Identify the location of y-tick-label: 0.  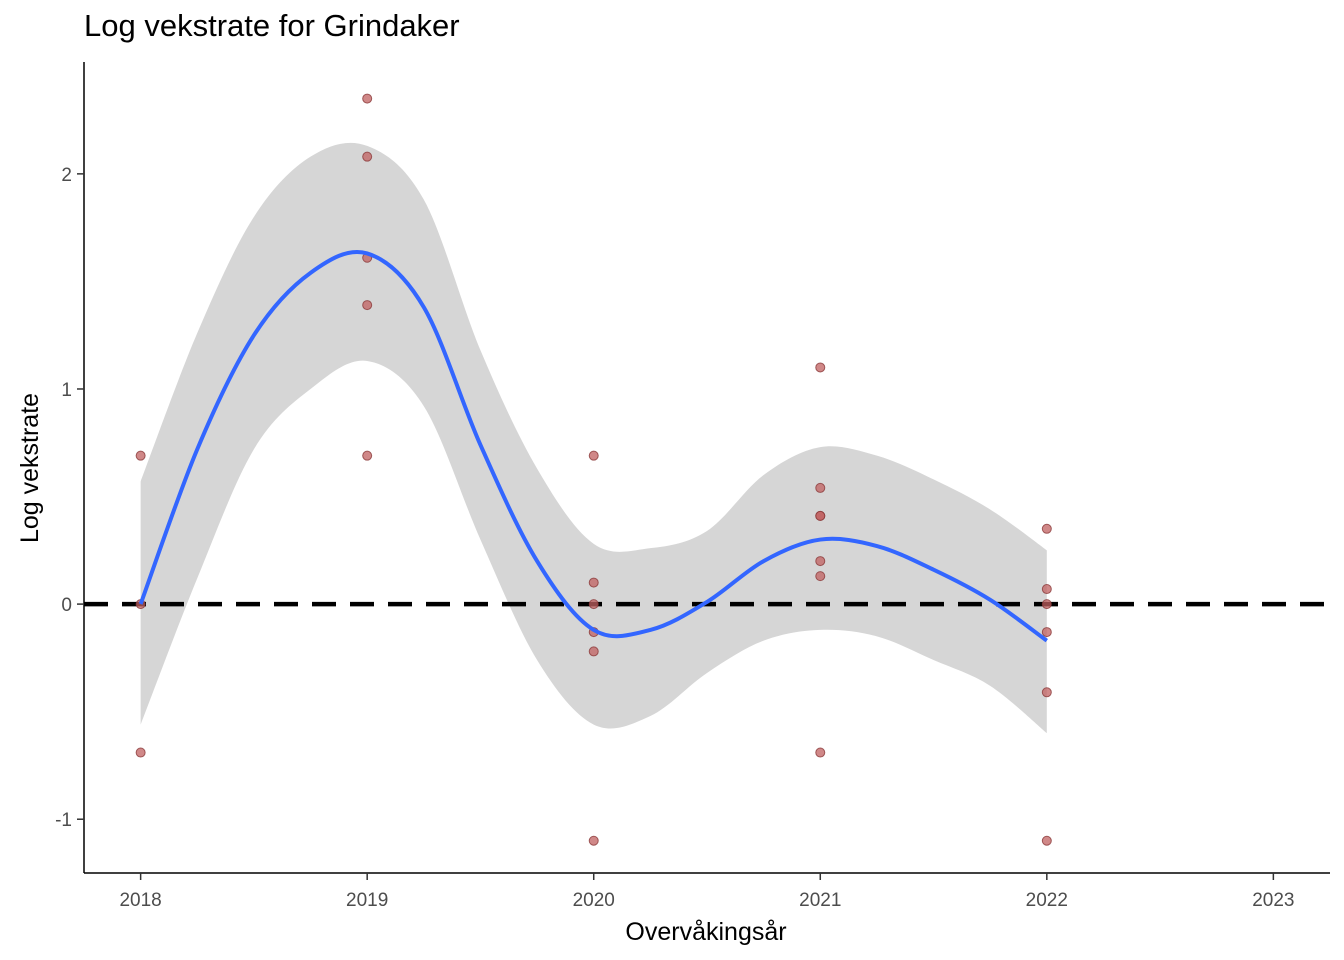
(66, 605).